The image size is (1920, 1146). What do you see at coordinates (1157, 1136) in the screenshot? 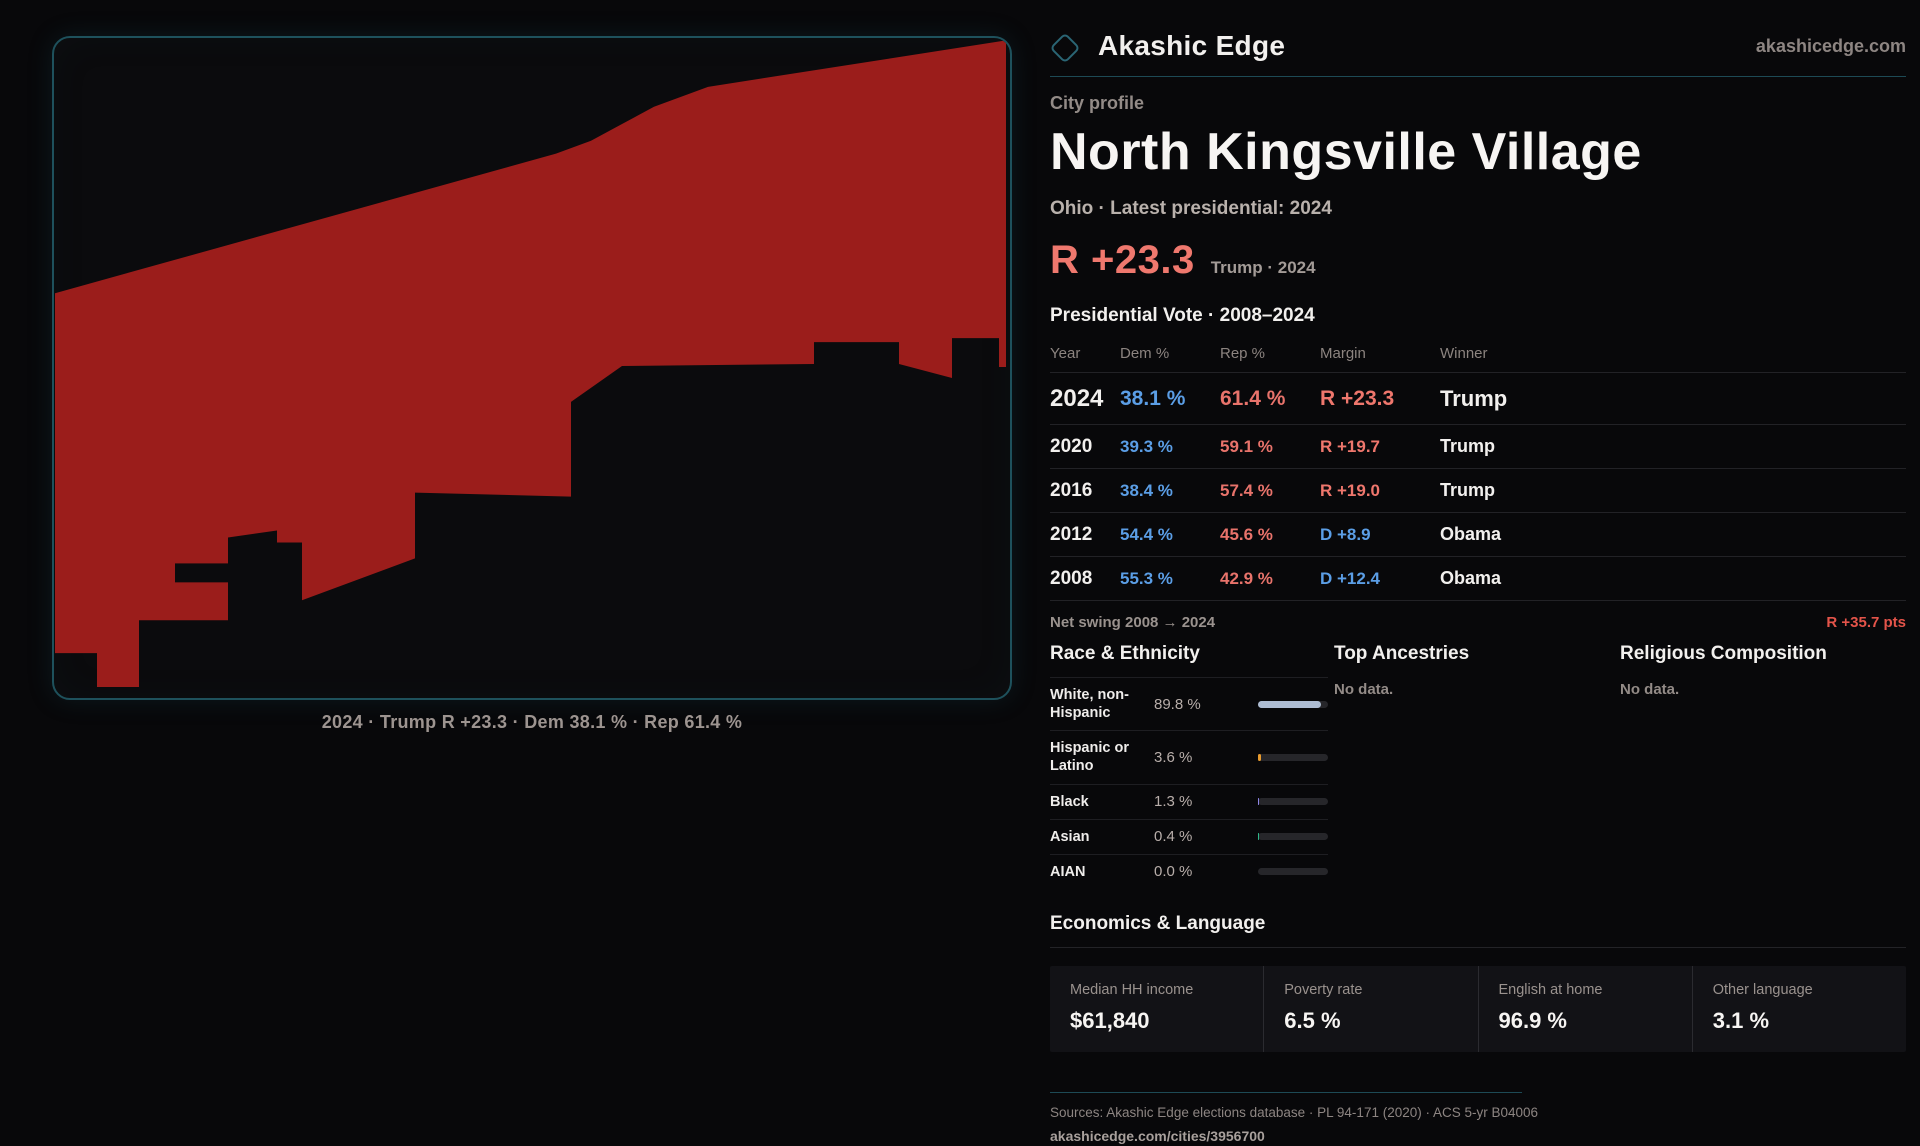
I see `permalink: akashicedge.com/cities/3956700` at bounding box center [1157, 1136].